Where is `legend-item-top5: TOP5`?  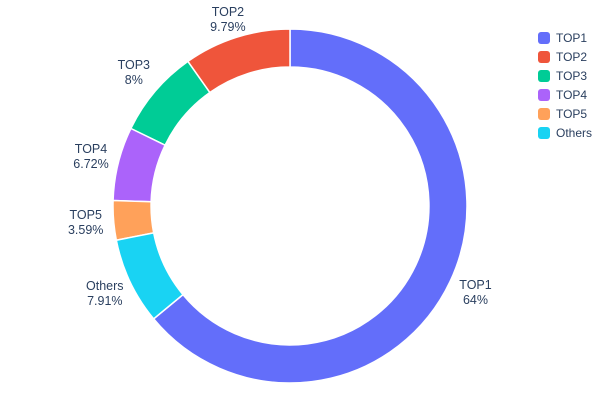 legend-item-top5: TOP5 is located at coordinates (564, 113).